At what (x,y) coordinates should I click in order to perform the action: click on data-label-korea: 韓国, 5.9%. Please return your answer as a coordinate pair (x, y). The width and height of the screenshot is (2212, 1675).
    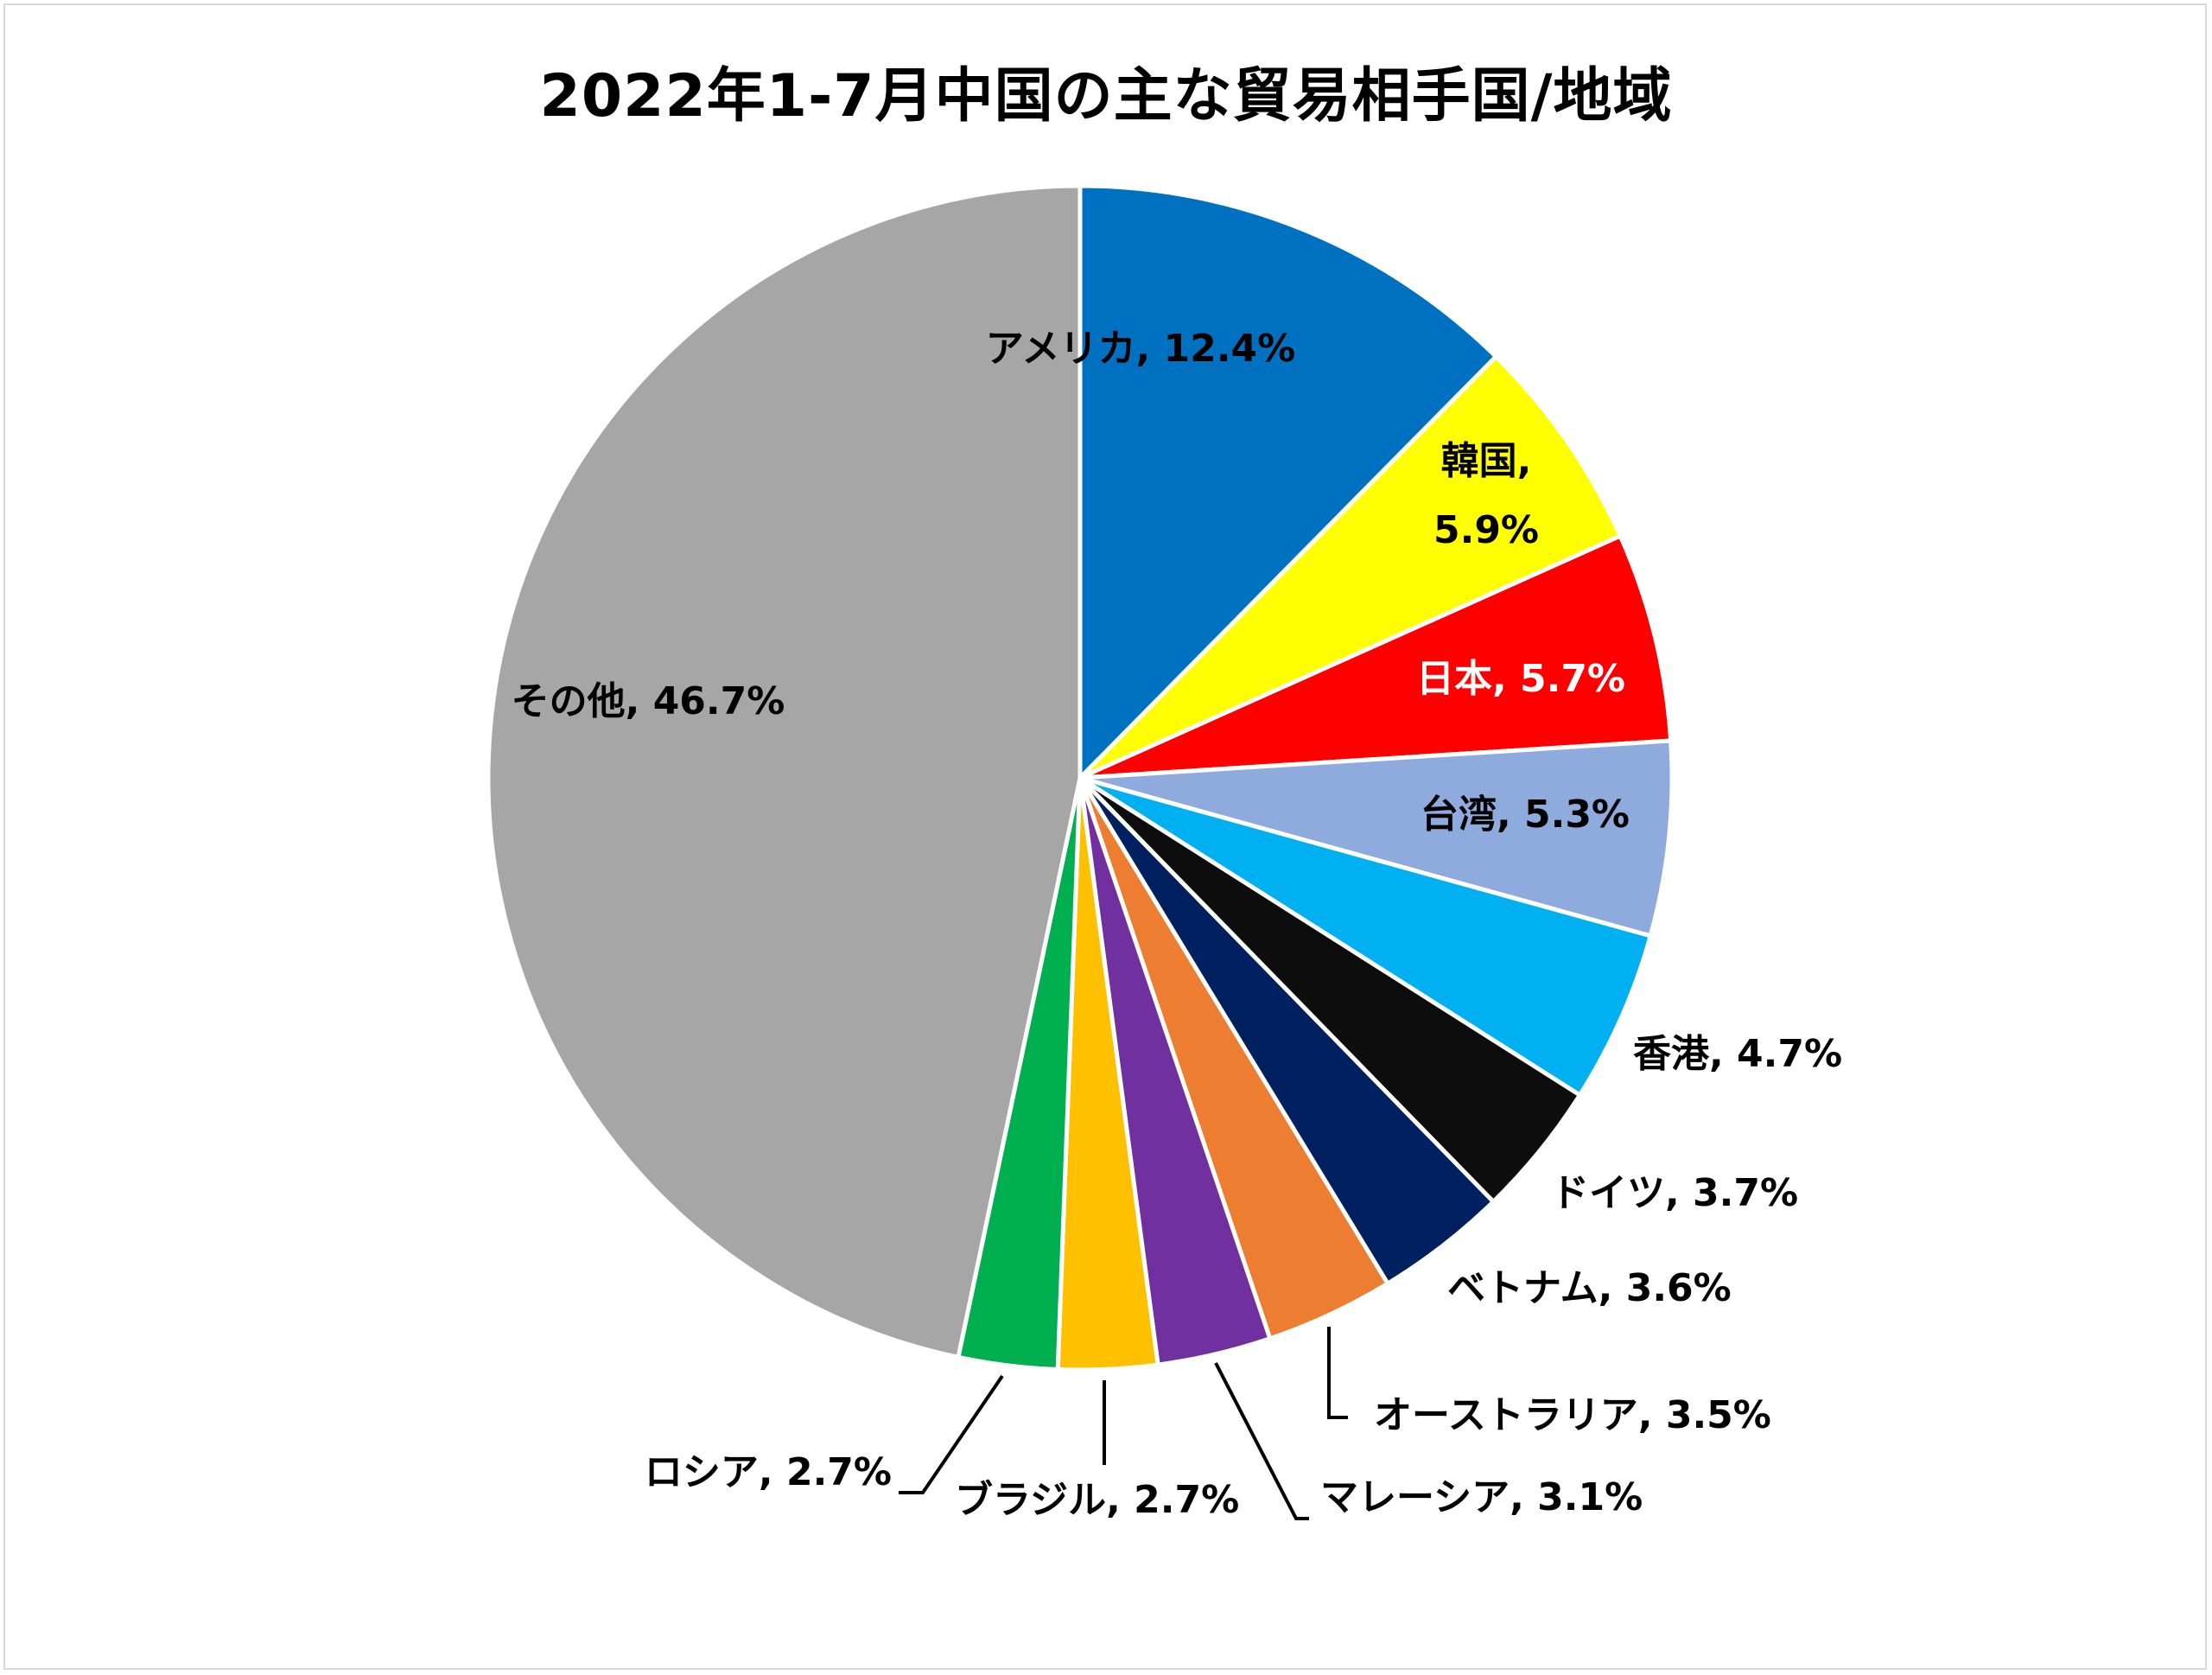
    Looking at the image, I should click on (1486, 495).